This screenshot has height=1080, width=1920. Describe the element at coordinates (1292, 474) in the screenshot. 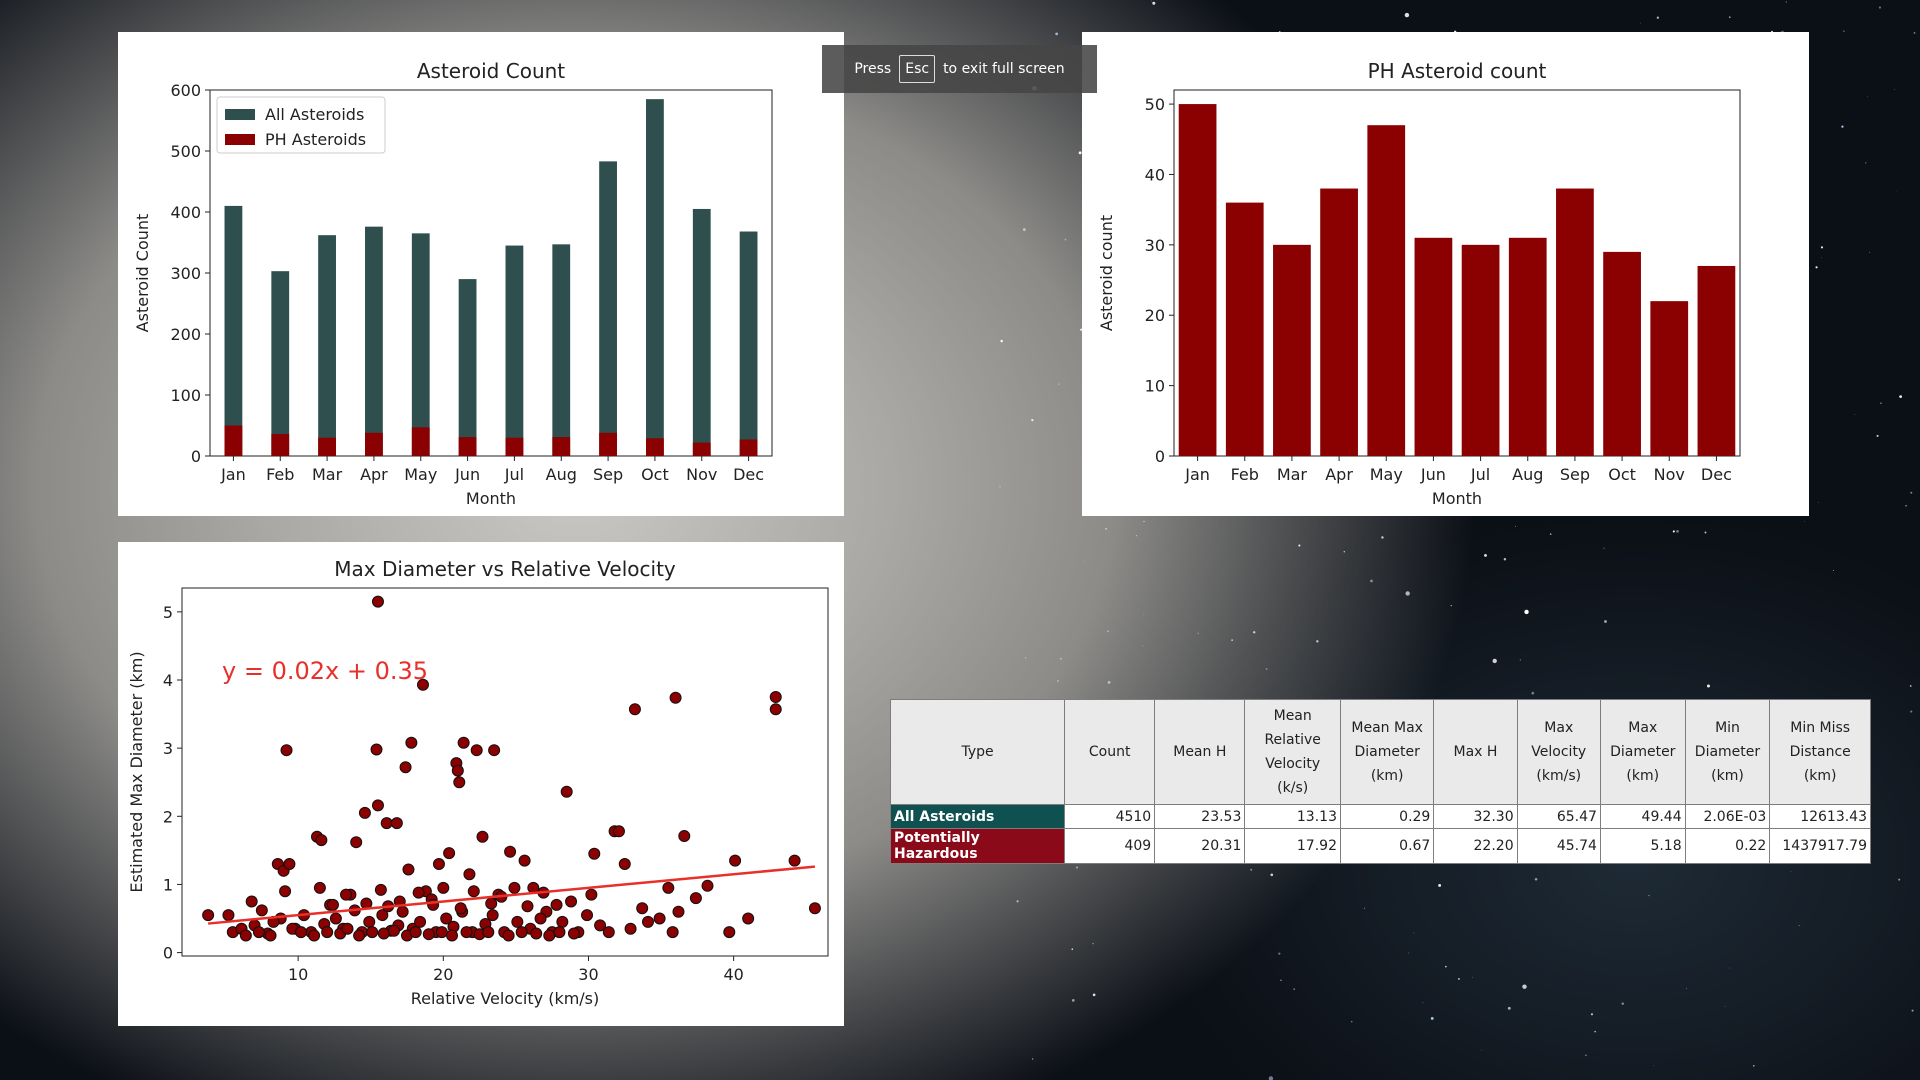

I see `x-tick-label: Mar` at that location.